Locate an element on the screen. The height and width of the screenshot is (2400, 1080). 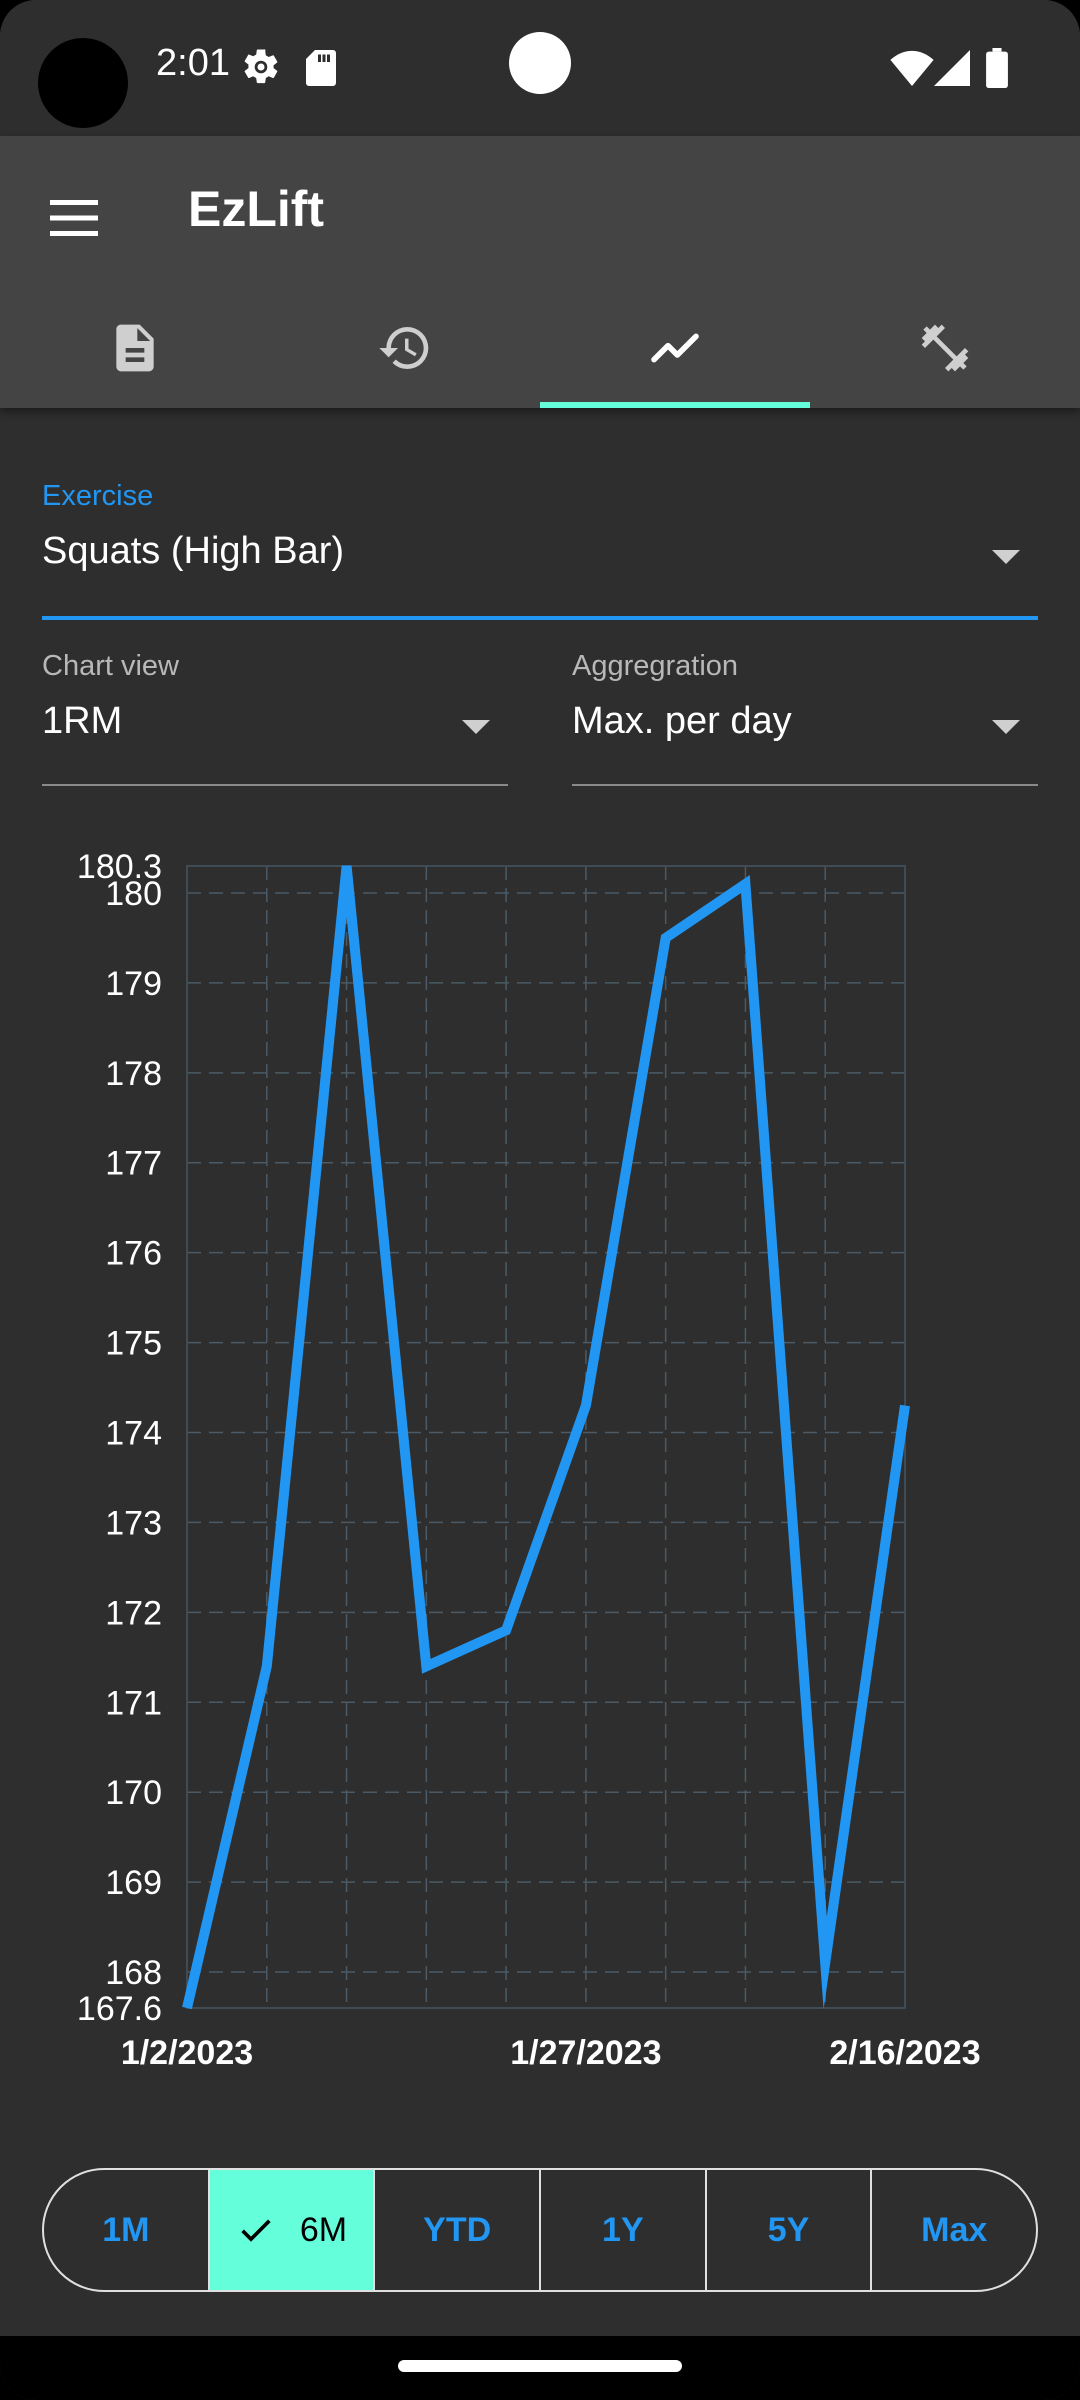
x-tick-label: 1/2/2023 is located at coordinates (187, 2053).